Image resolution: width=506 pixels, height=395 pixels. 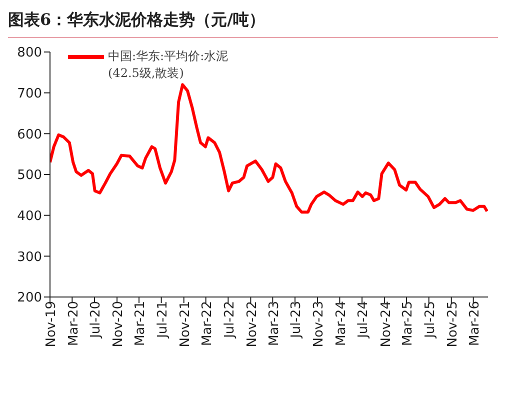 I want to click on x-tick-label: Mar-25, so click(x=408, y=323).